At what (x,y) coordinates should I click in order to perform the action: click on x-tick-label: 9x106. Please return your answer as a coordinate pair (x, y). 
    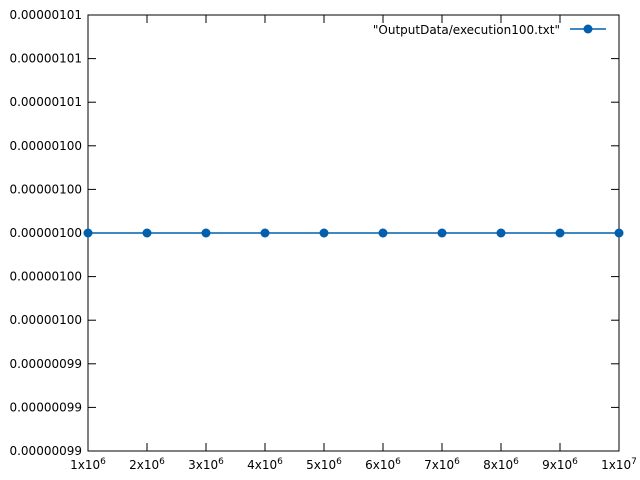
    Looking at the image, I should click on (560, 464).